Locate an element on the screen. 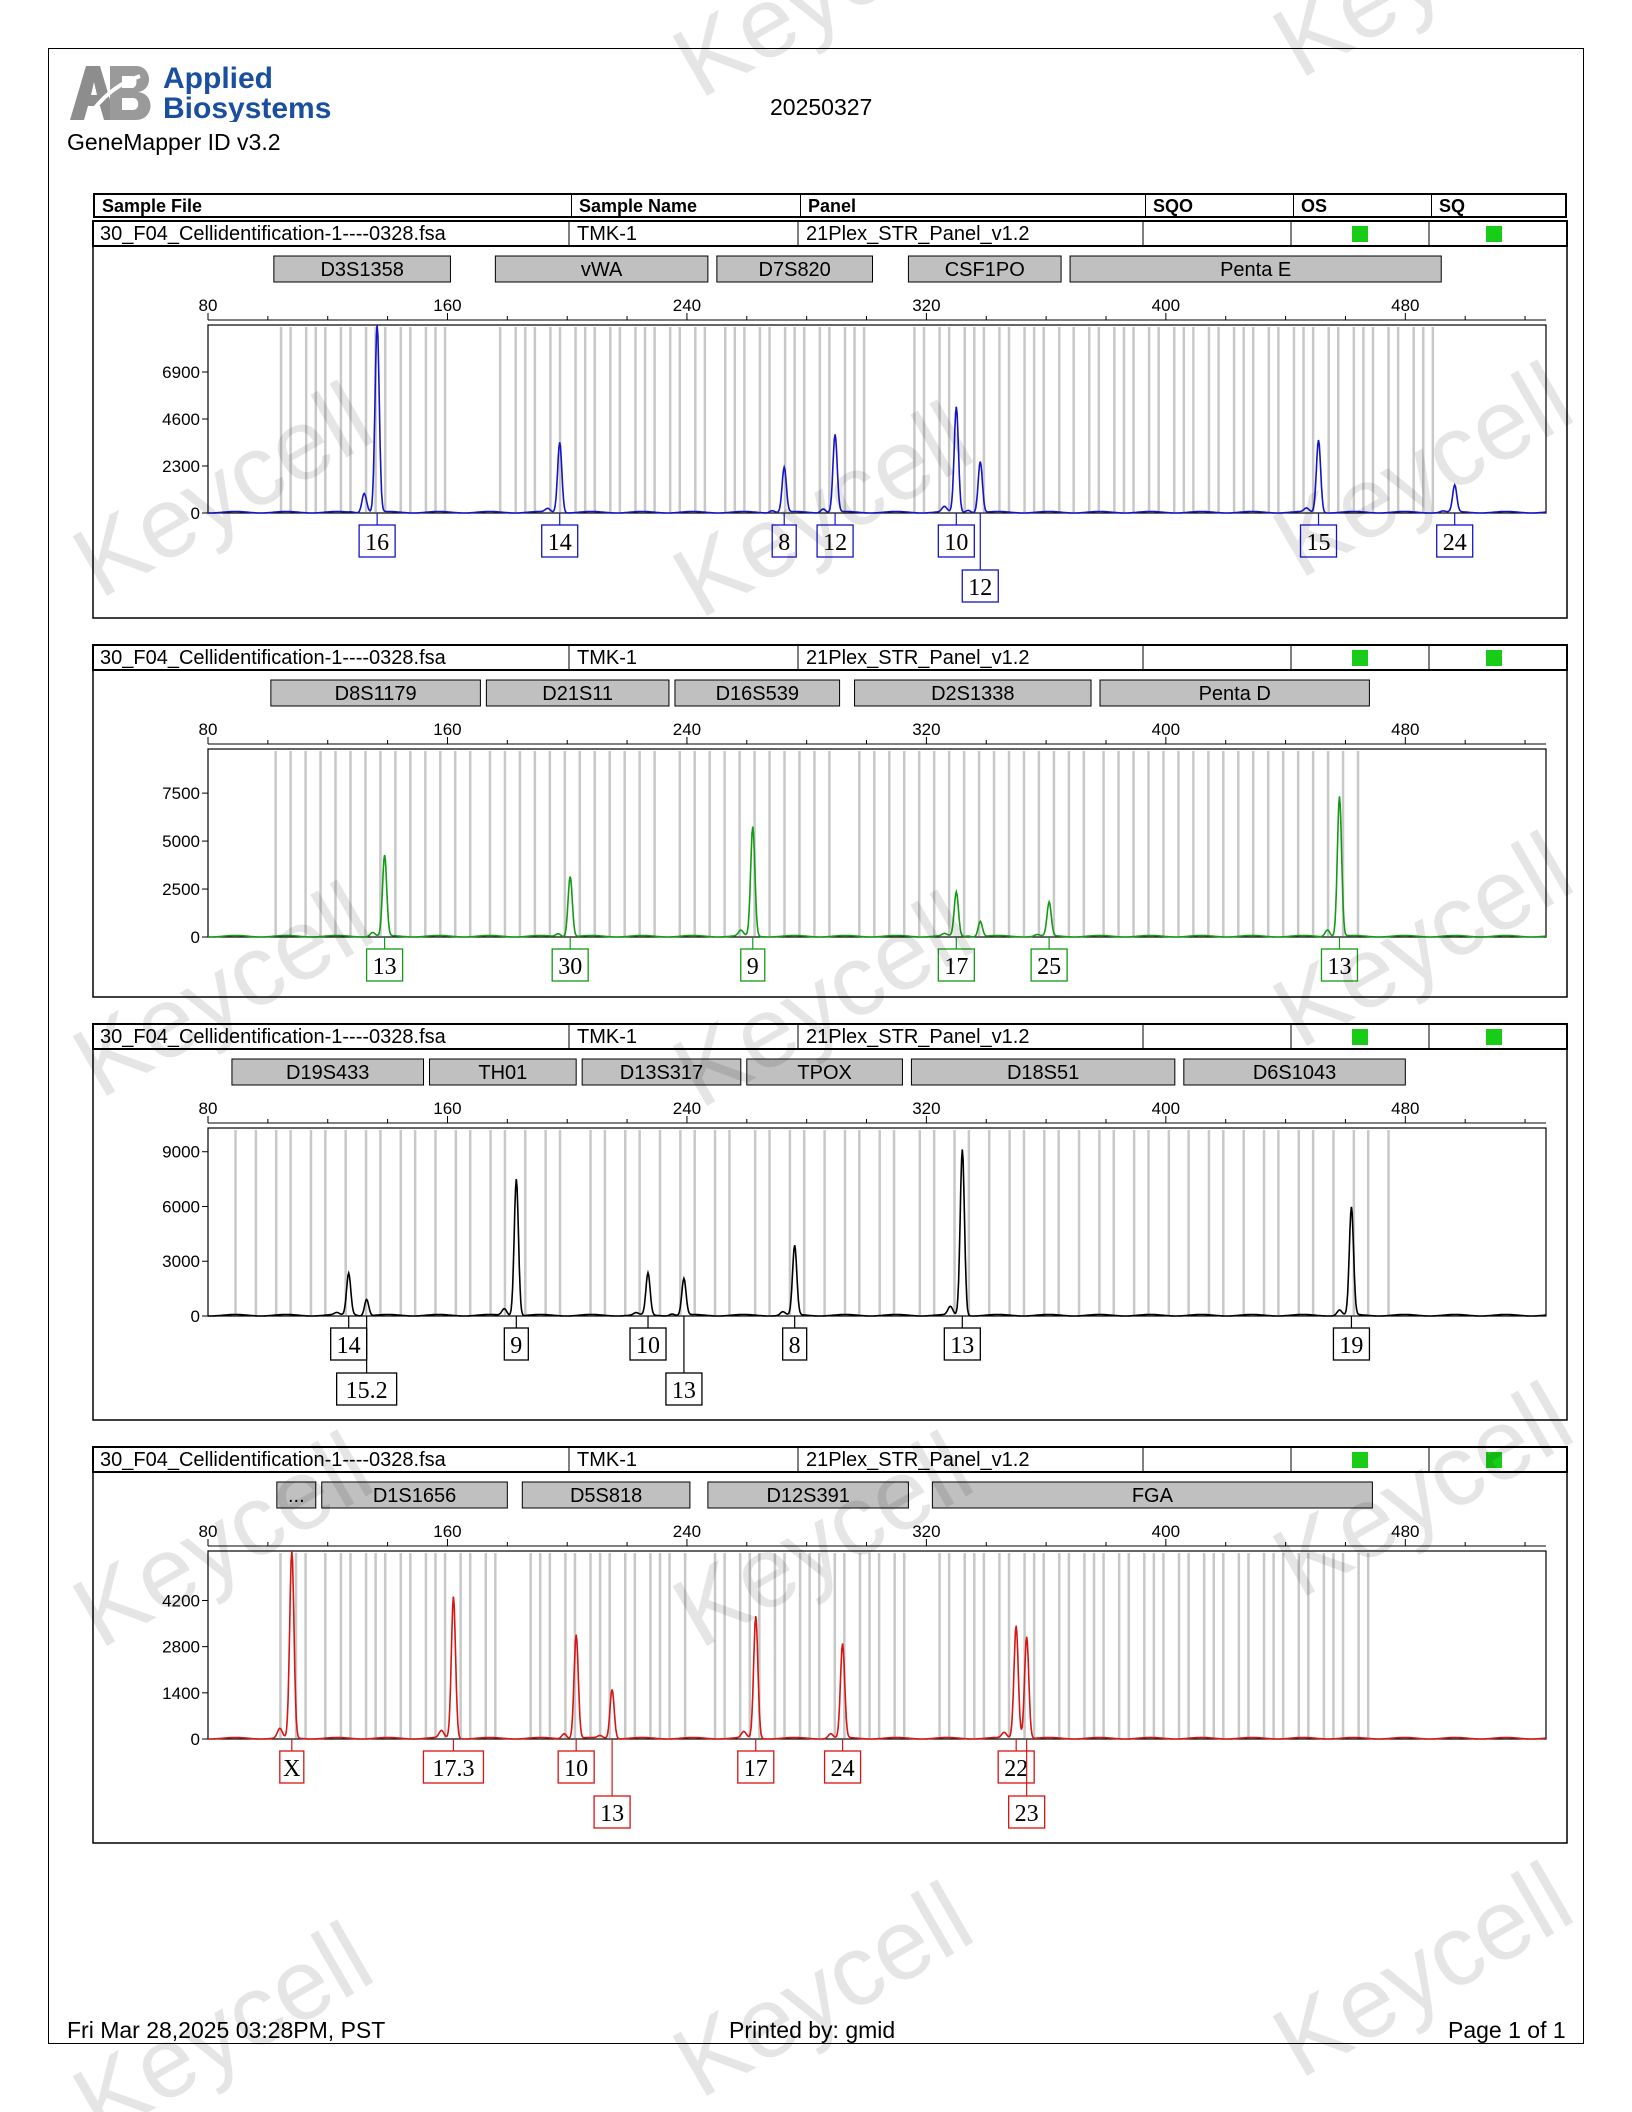 Image resolution: width=1632 pixels, height=2112 pixels. allele-call: 8 is located at coordinates (795, 1346).